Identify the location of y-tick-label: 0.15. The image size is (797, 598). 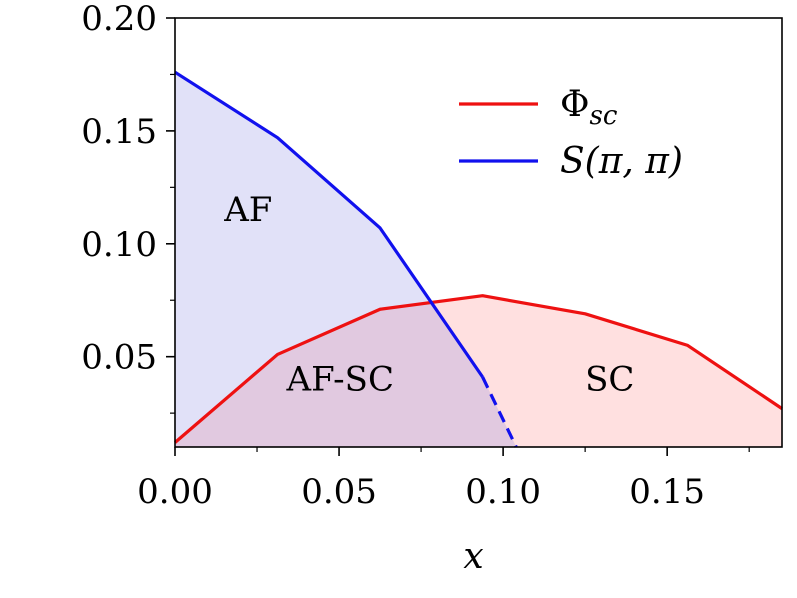
(119, 132).